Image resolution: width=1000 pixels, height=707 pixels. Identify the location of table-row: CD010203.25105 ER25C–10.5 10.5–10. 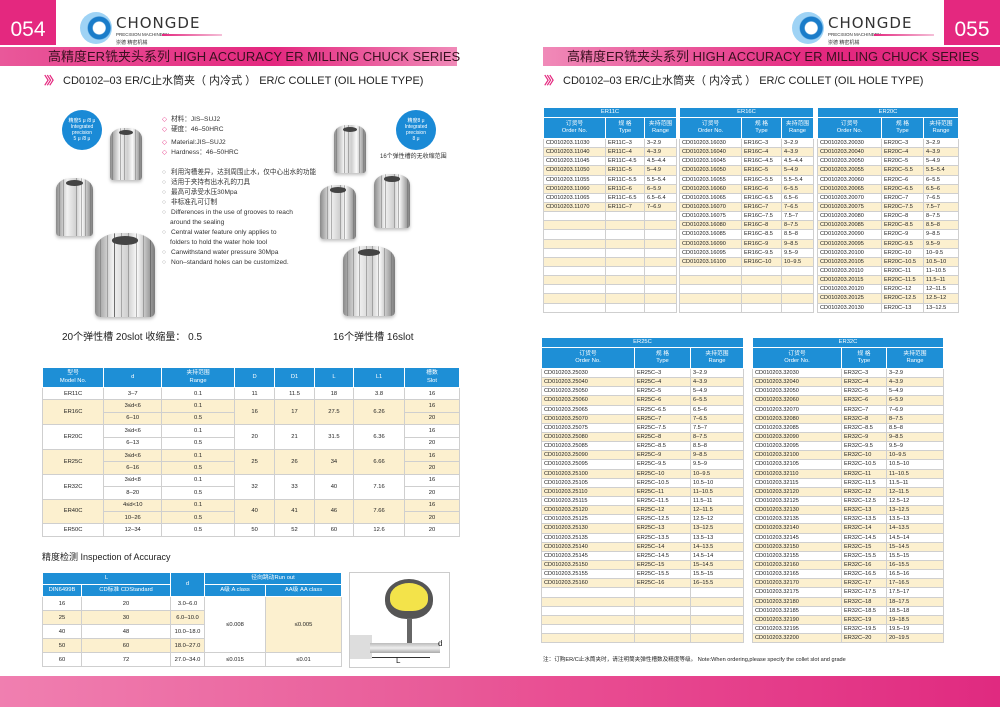
(642, 482).